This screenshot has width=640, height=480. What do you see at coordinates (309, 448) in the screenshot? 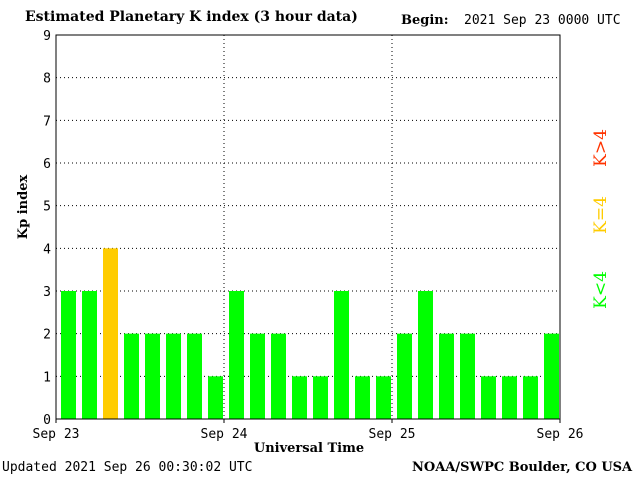
I see `x-axis-label: Universal Time` at bounding box center [309, 448].